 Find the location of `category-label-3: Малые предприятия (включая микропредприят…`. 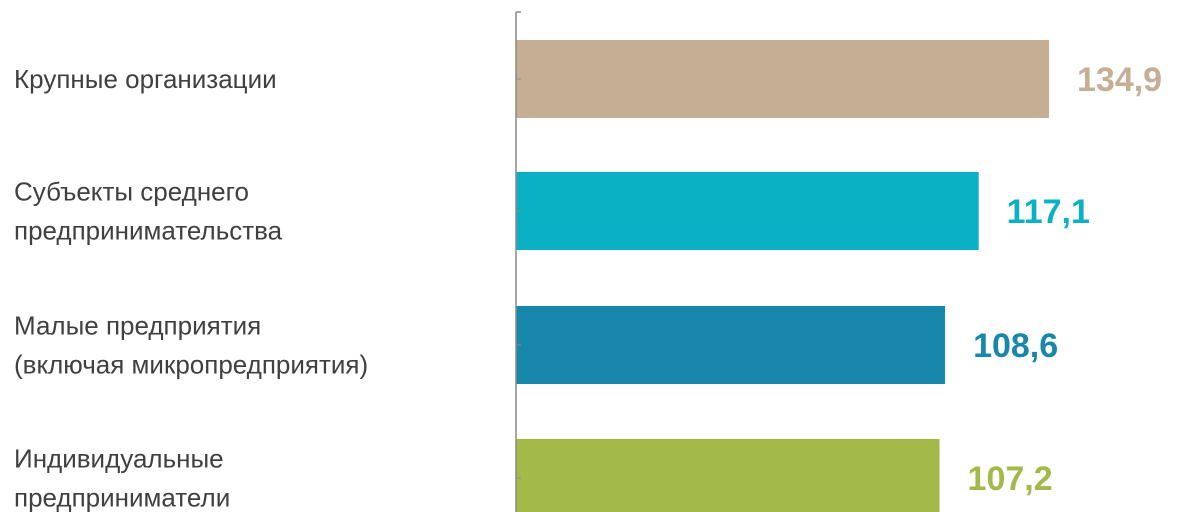

category-label-3: Малые предприятия (включая микропредприят… is located at coordinates (191, 345).